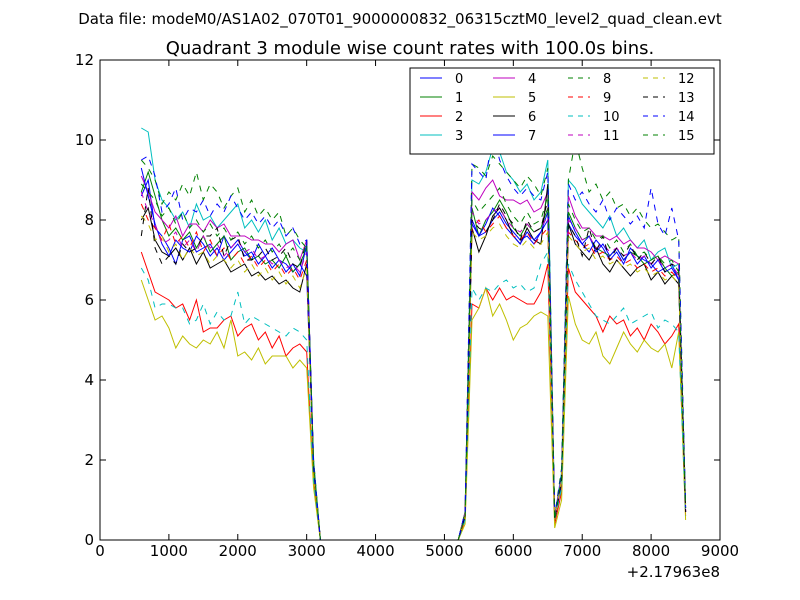 This screenshot has width=800, height=600. Describe the element at coordinates (673, 572) in the screenshot. I see `x-offset-label: +2.17963e8` at that location.